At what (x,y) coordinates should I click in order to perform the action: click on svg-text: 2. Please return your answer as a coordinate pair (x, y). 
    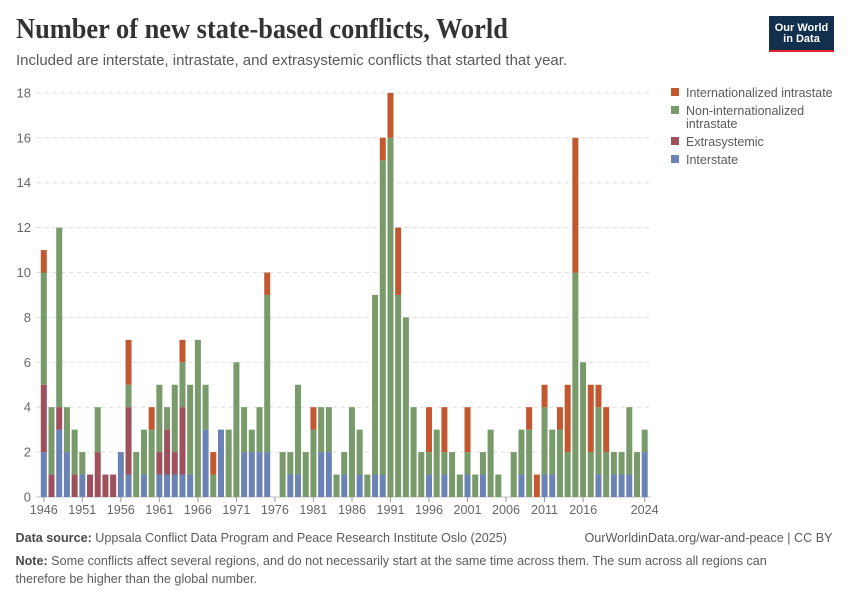
    Looking at the image, I should click on (27, 452).